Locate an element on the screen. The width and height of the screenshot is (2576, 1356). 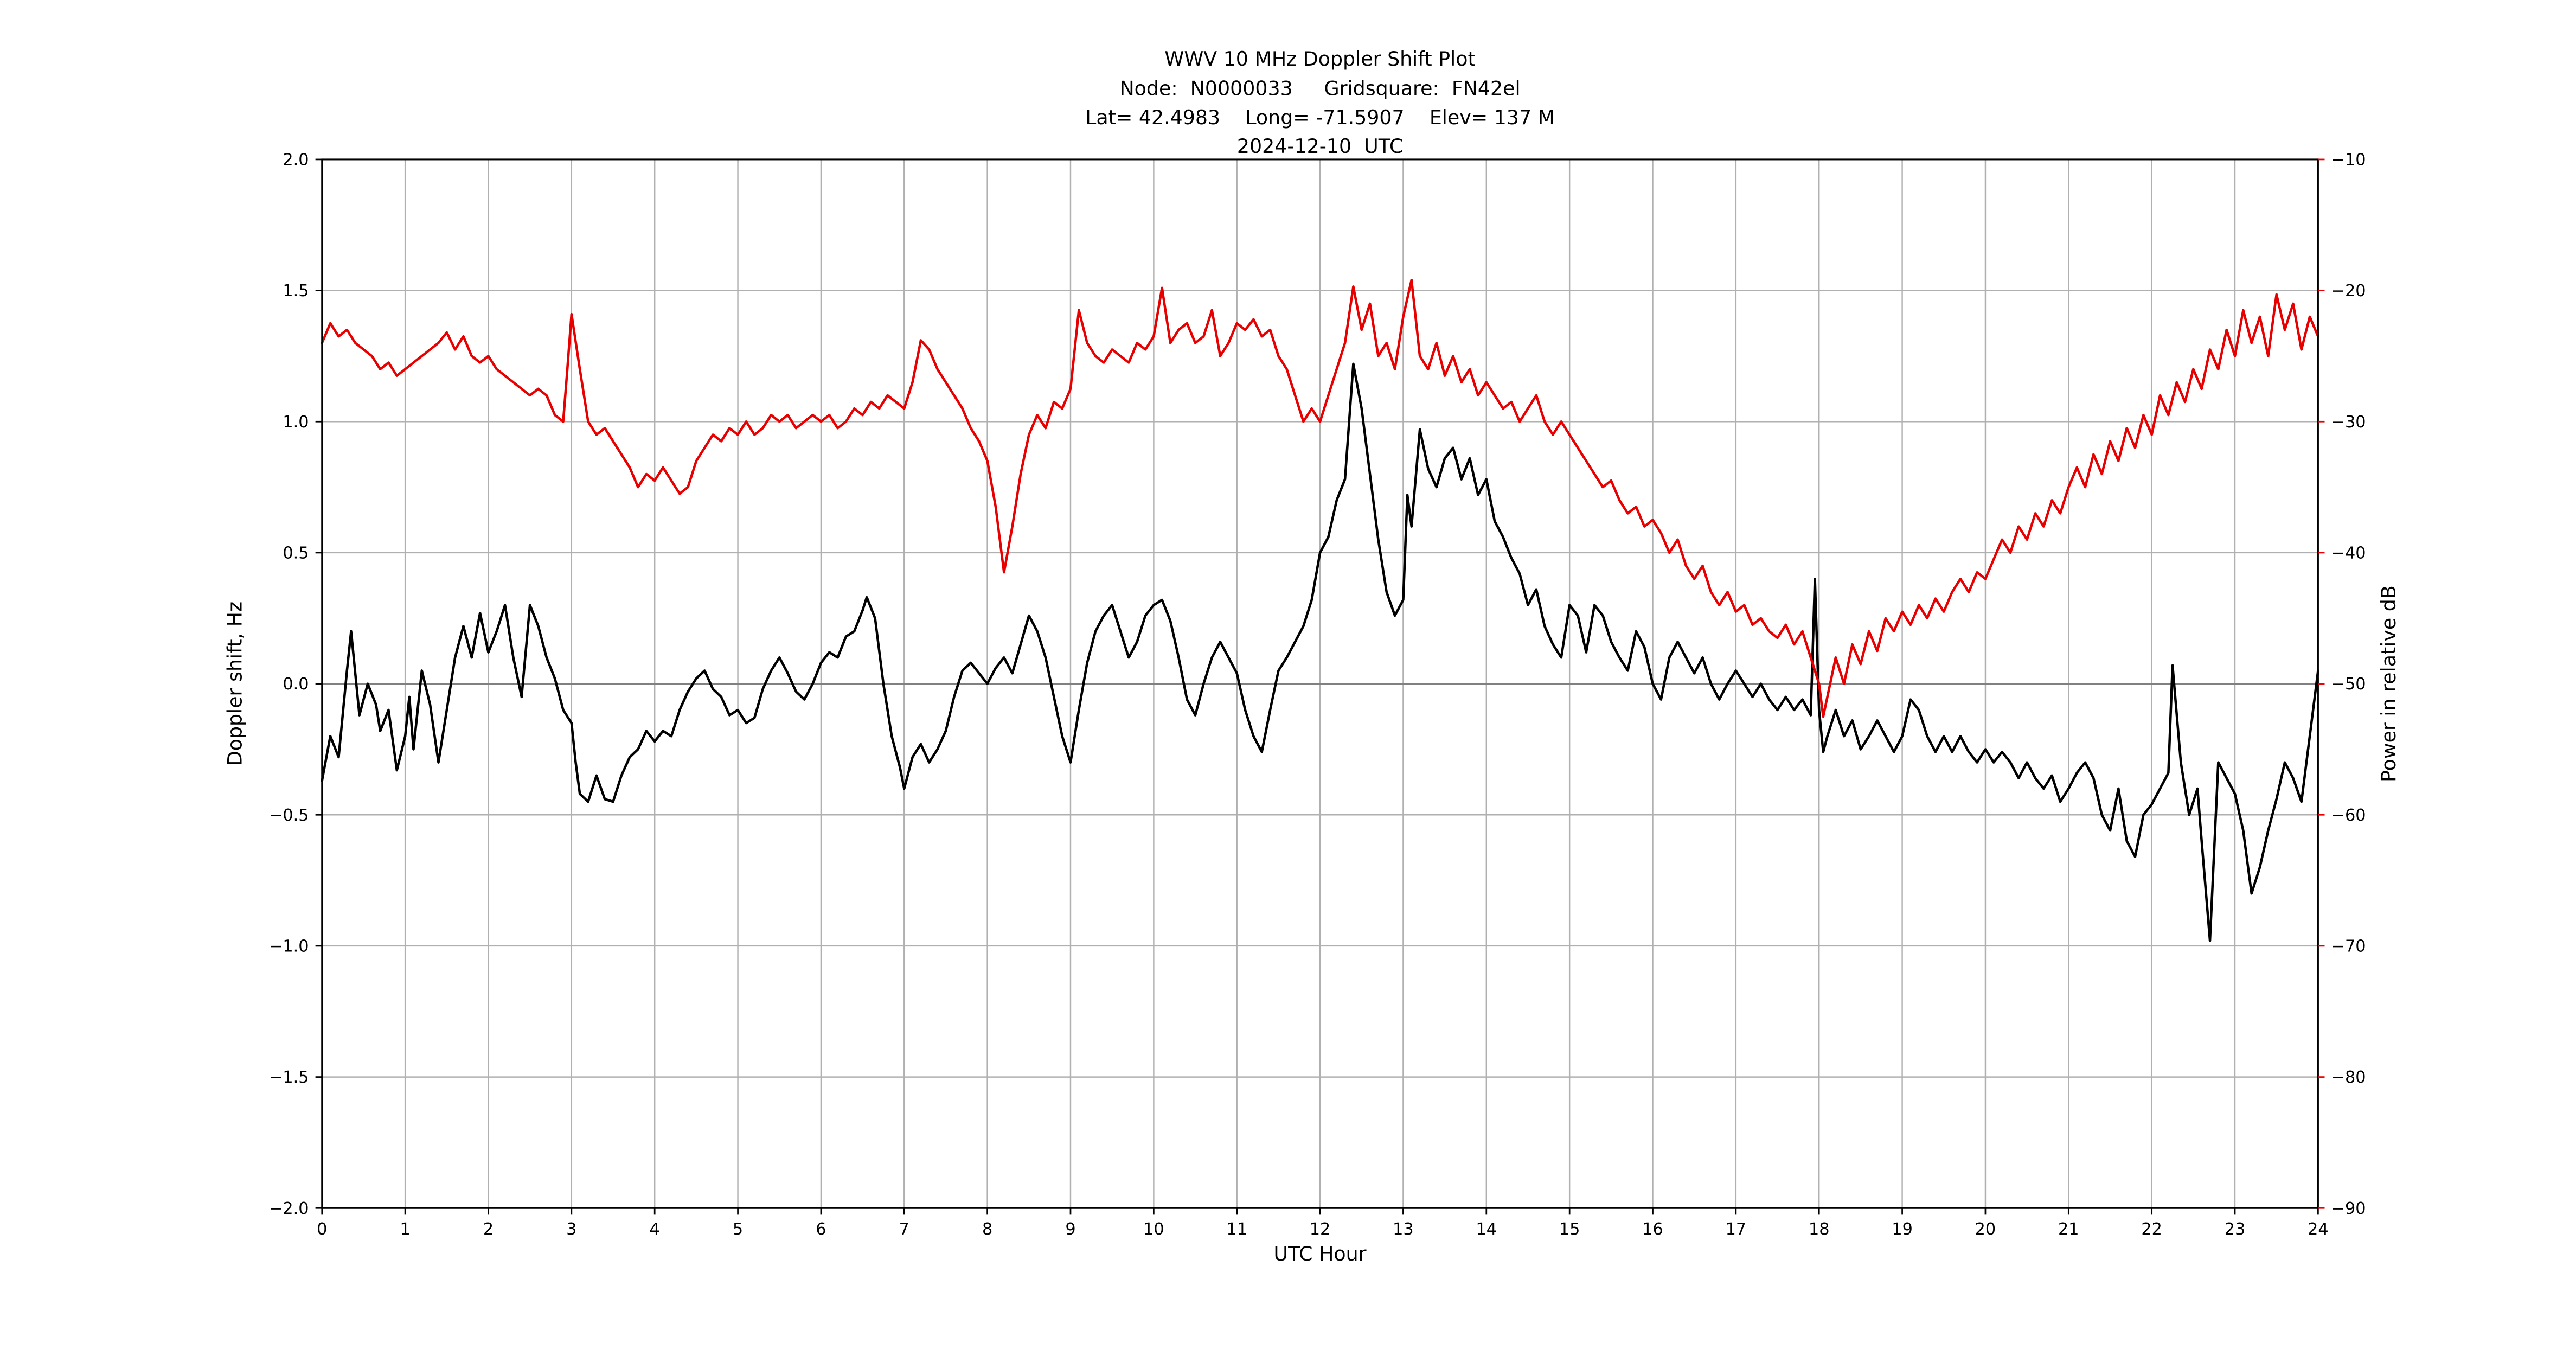
svg-text: −1.0 is located at coordinates (289, 946).